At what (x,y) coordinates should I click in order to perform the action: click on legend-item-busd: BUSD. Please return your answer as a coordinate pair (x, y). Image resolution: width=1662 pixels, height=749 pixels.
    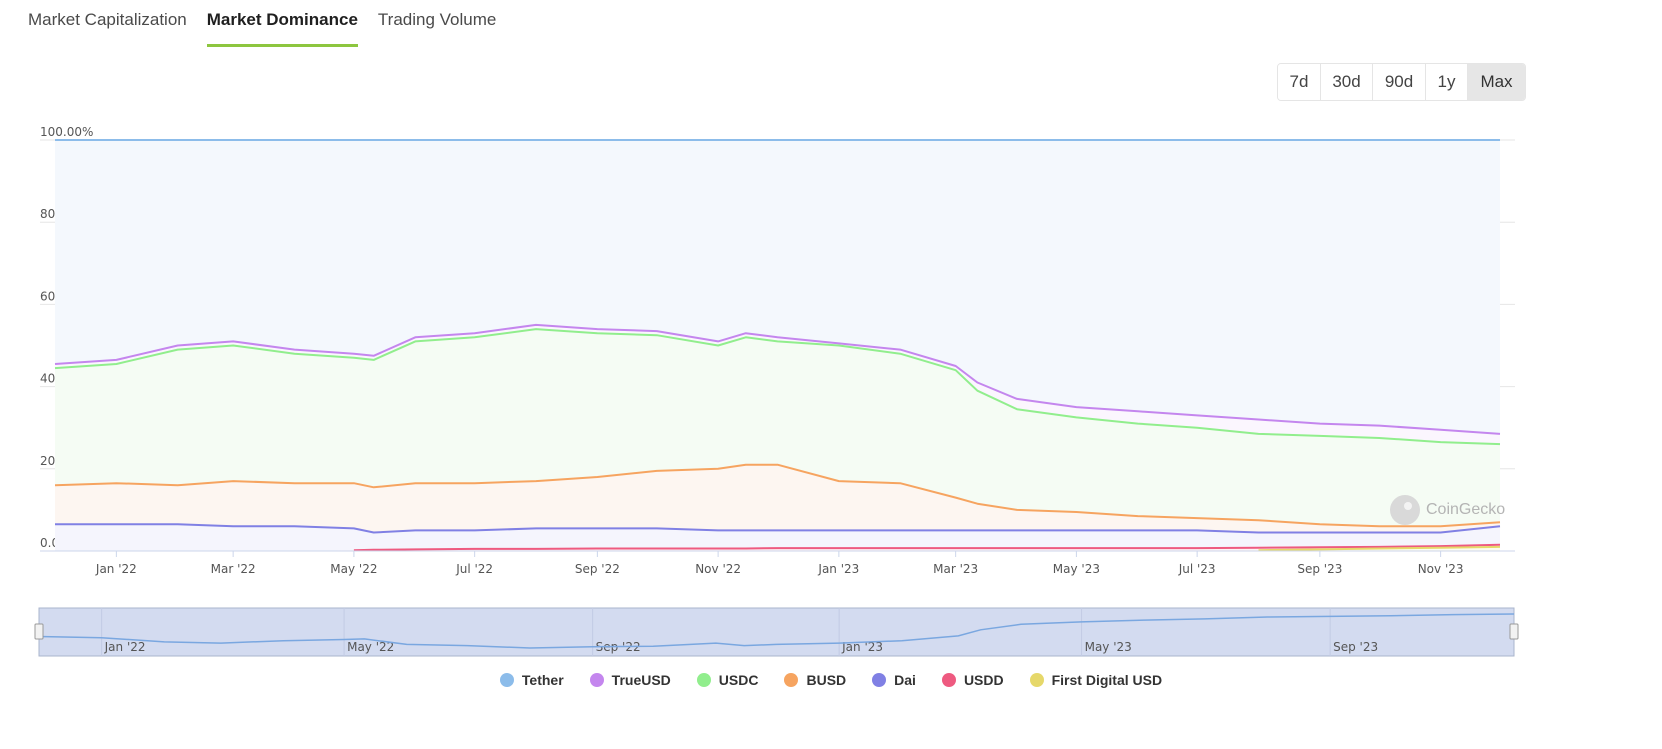
    Looking at the image, I should click on (815, 680).